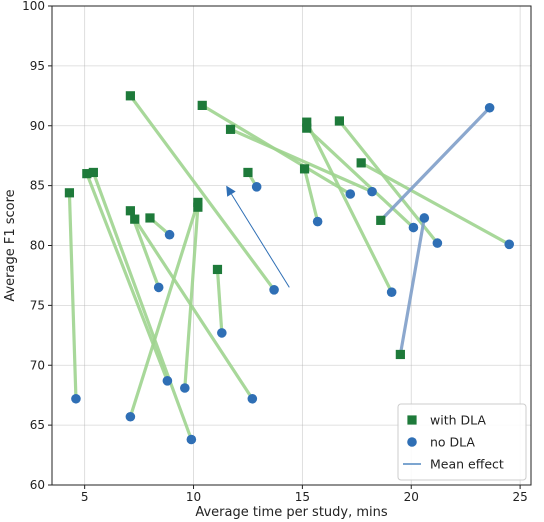  Describe the element at coordinates (412, 442) in the screenshot. I see `legend-circle-marker` at that location.